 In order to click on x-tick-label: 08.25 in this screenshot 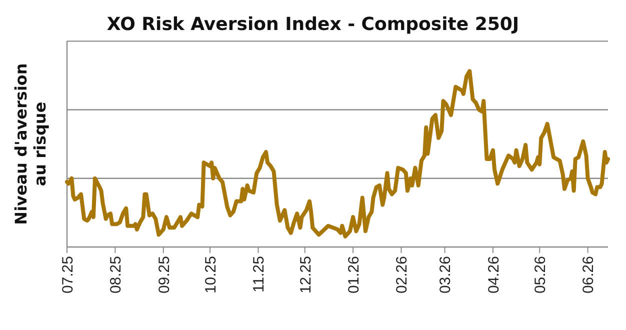, I will do `click(116, 275)`.